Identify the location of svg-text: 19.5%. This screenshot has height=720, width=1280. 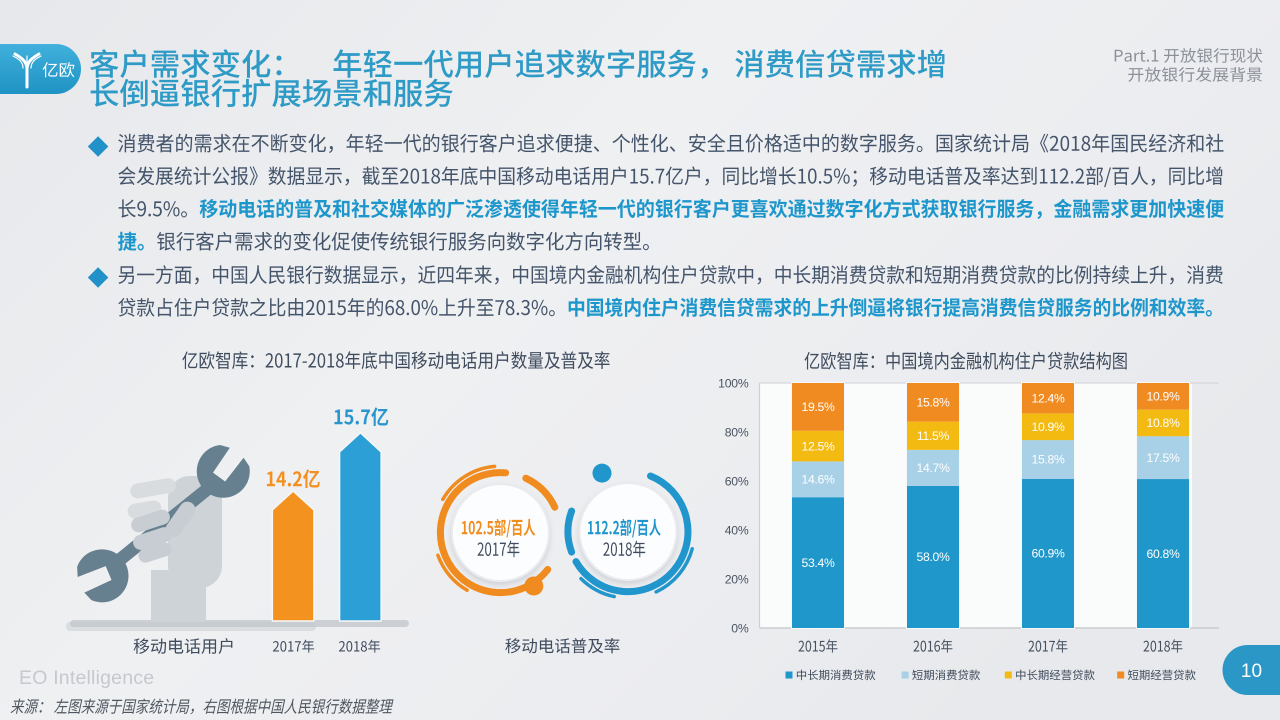
(818, 407).